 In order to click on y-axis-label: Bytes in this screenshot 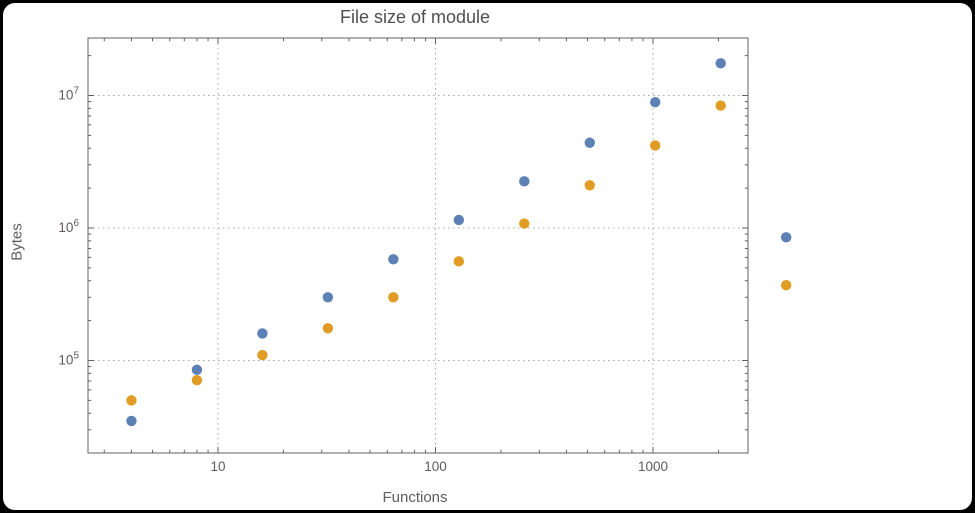, I will do `click(17, 242)`.